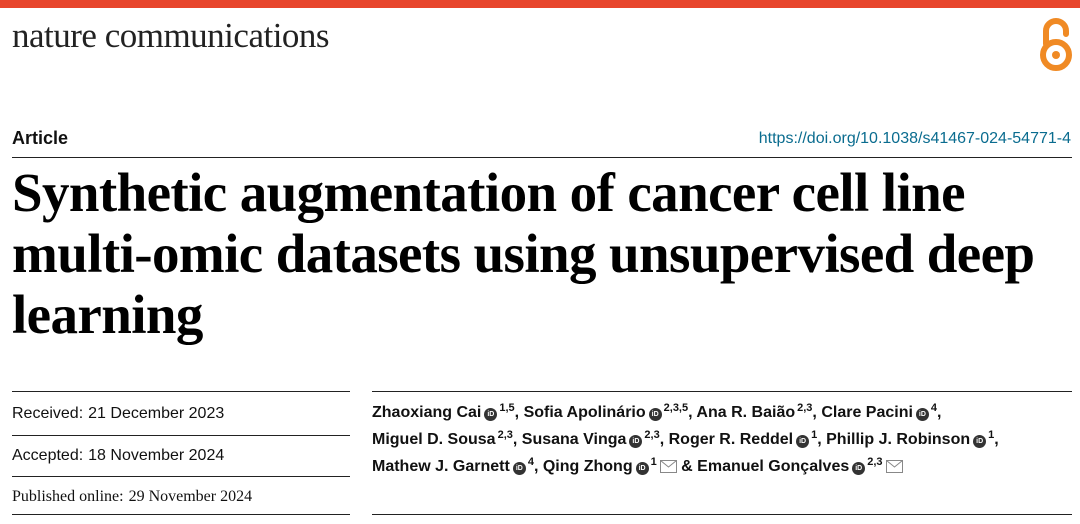 This screenshot has width=1080, height=524. I want to click on author-entry: Zhaoxiang Cai iD1,5,, so click(446, 411).